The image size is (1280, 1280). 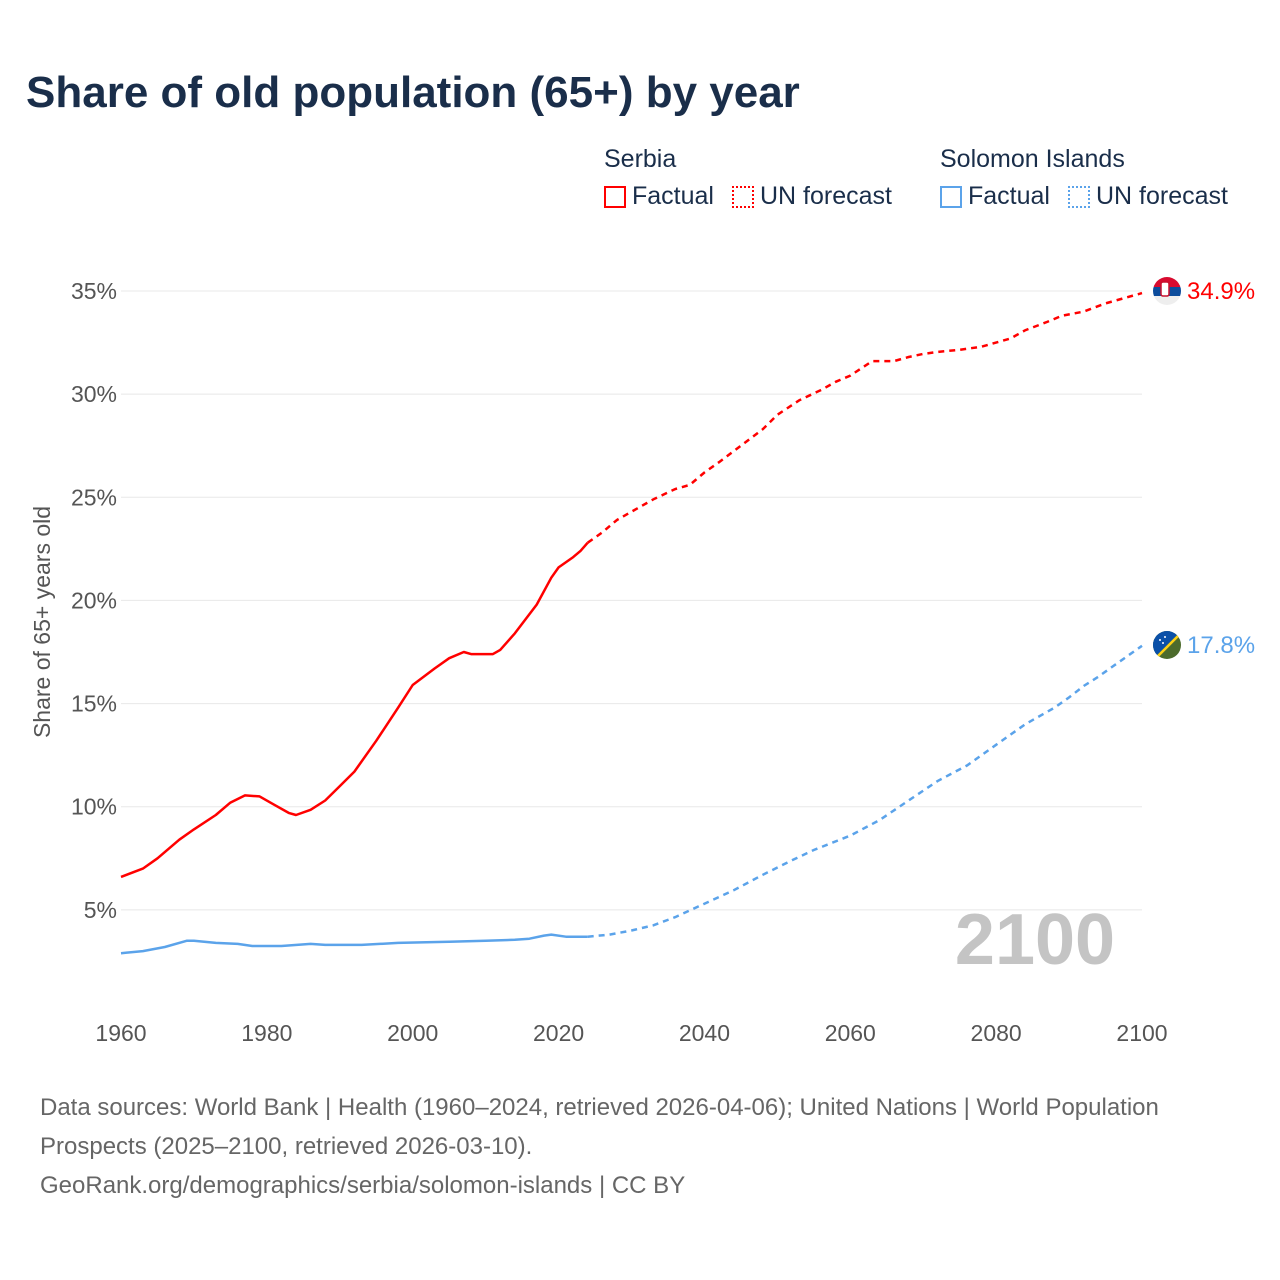 What do you see at coordinates (120, 1033) in the screenshot?
I see `x-tick-label: 1960` at bounding box center [120, 1033].